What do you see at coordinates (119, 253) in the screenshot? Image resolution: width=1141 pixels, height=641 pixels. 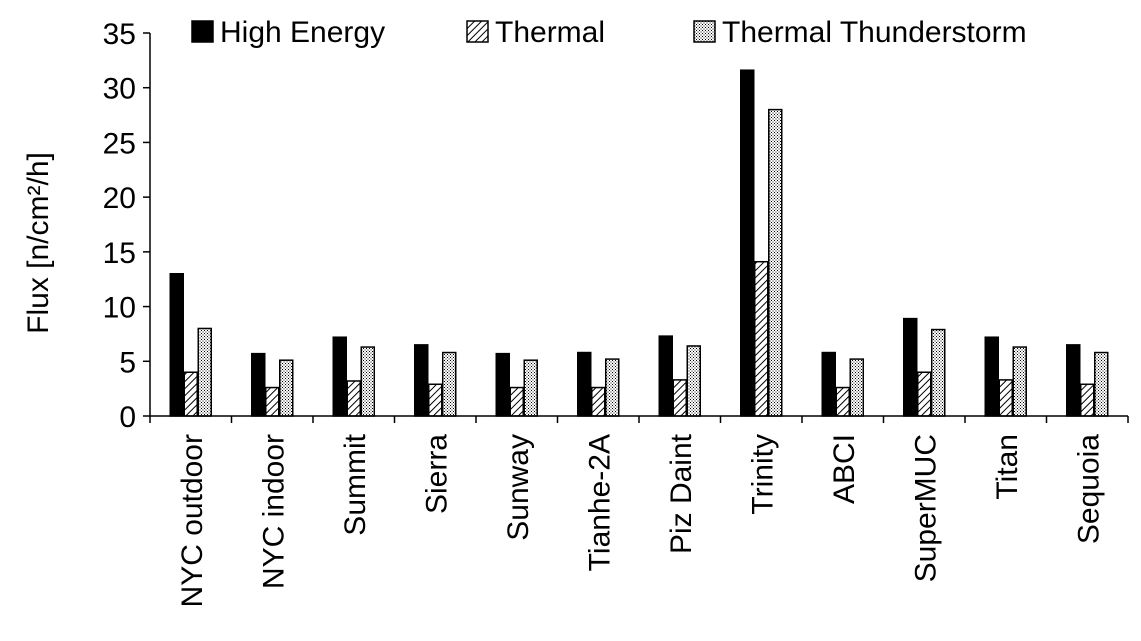 I see `y-tick-label: 15` at bounding box center [119, 253].